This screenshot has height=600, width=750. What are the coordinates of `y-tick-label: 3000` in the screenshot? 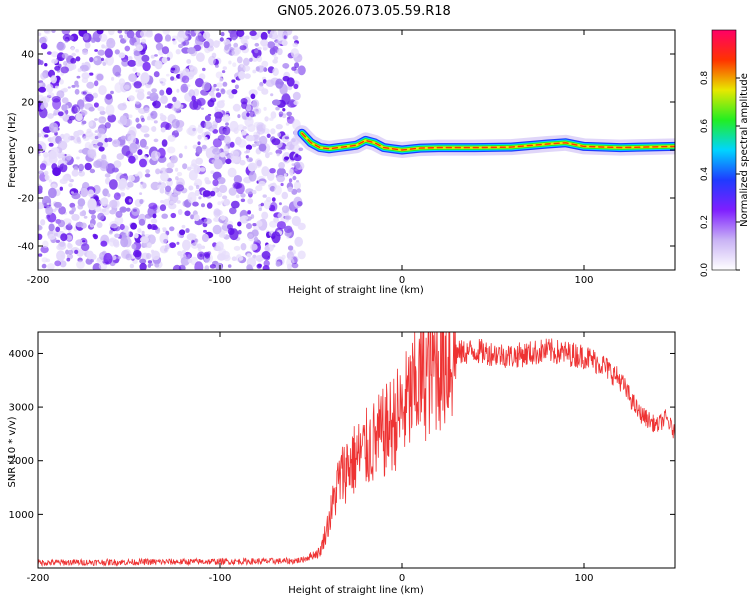 It's located at (21, 408).